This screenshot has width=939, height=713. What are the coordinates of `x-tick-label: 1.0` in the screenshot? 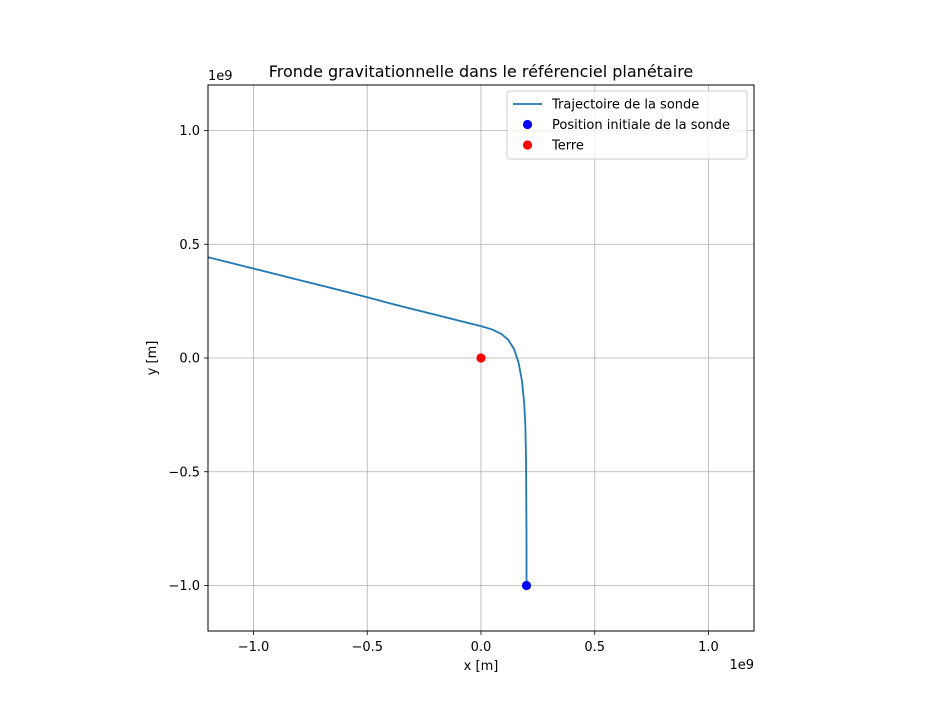 It's located at (708, 647).